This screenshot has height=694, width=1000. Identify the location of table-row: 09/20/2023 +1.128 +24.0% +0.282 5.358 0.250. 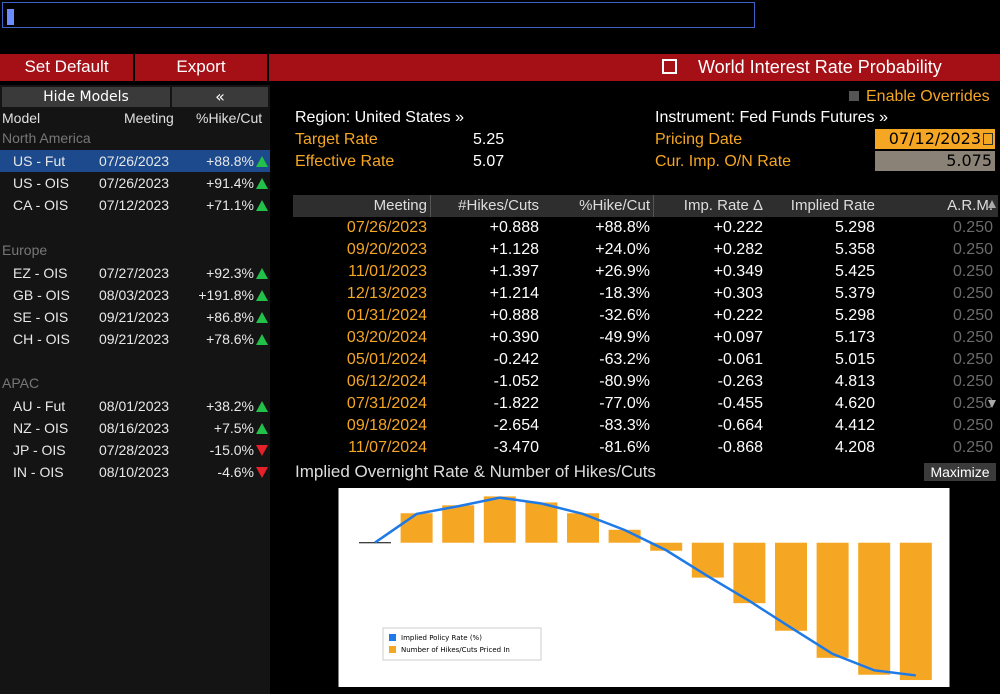
(645, 250).